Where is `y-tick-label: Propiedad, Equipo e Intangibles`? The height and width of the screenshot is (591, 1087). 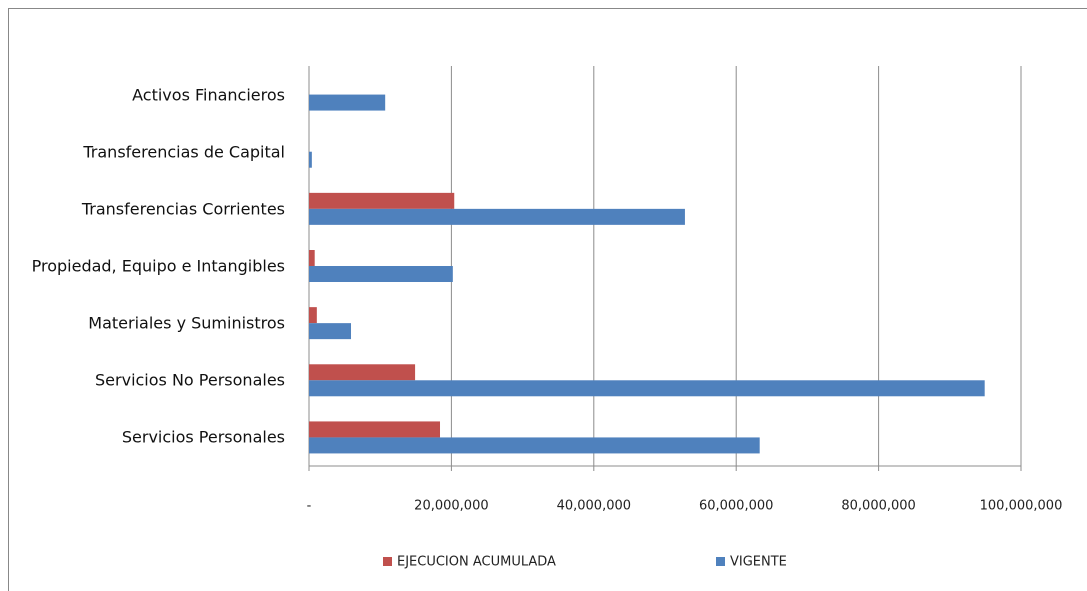 y-tick-label: Propiedad, Equipo e Intangibles is located at coordinates (158, 266).